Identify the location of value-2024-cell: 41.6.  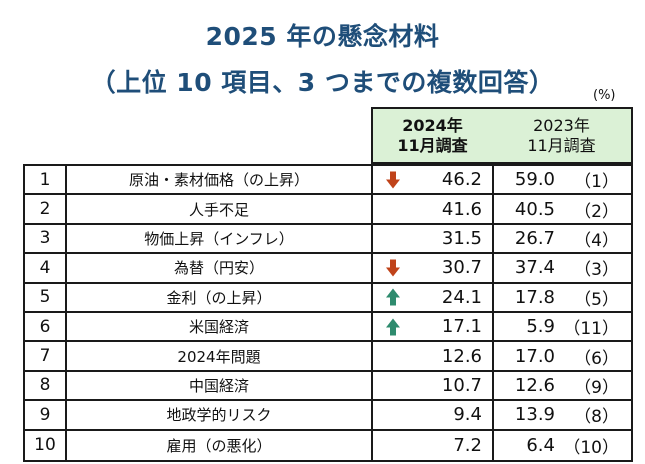
(433, 209).